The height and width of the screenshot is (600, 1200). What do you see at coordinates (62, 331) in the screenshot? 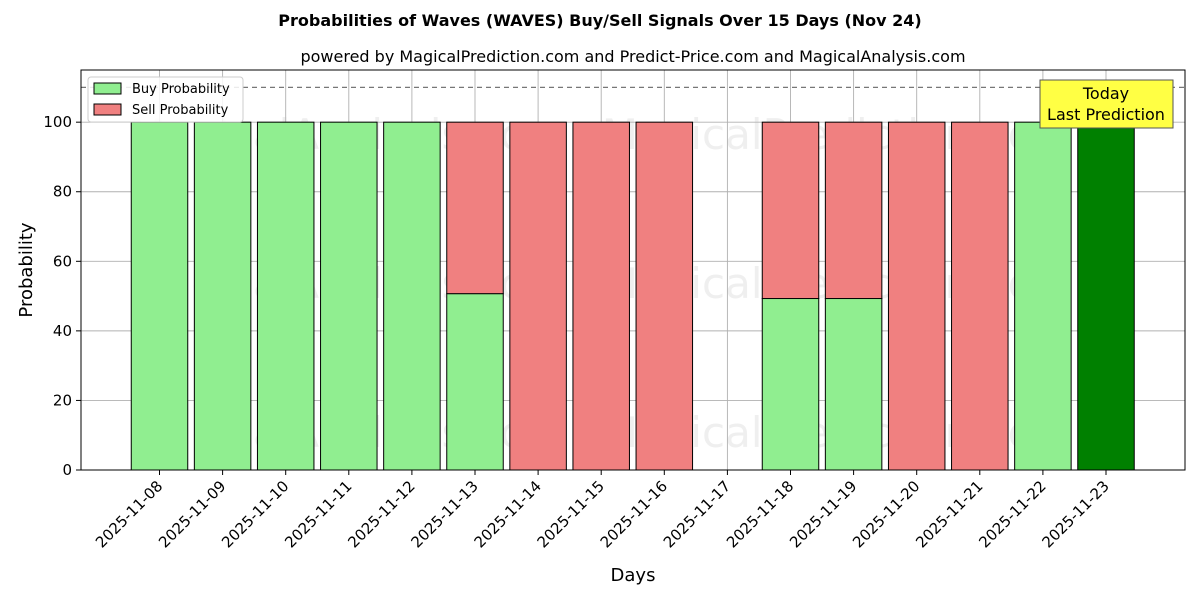
I see `y-tick-label: 40` at bounding box center [62, 331].